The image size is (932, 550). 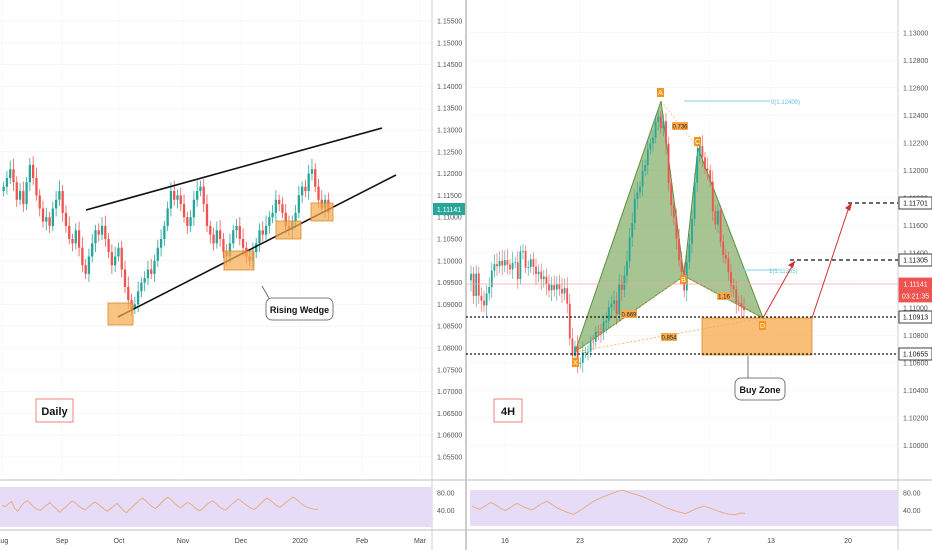 What do you see at coordinates (608, 502) in the screenshot?
I see `h4-rsi-line` at bounding box center [608, 502].